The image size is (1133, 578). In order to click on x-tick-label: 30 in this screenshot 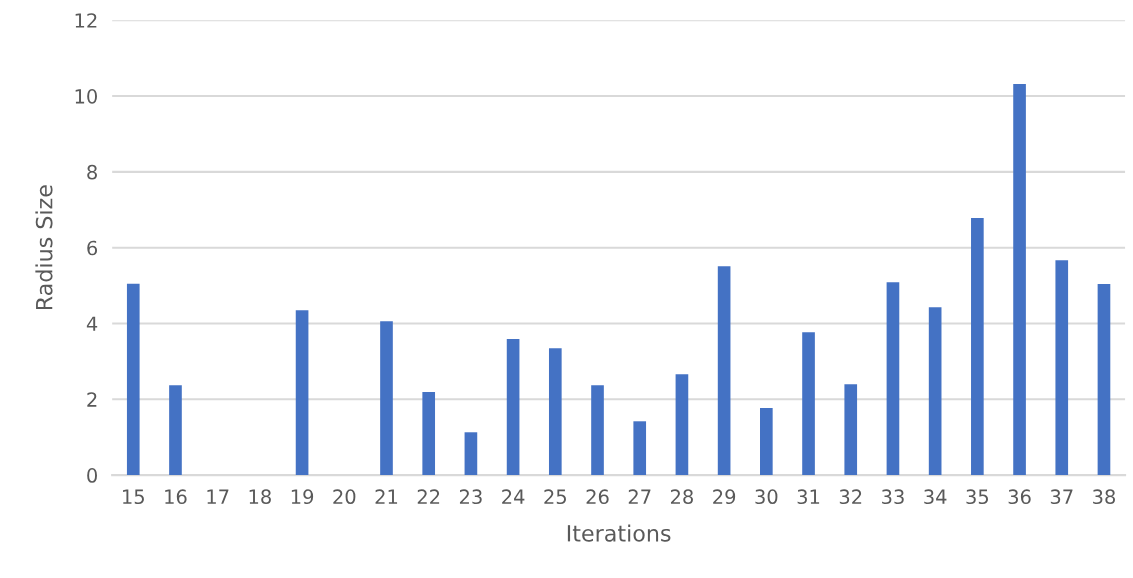, I will do `click(766, 497)`.